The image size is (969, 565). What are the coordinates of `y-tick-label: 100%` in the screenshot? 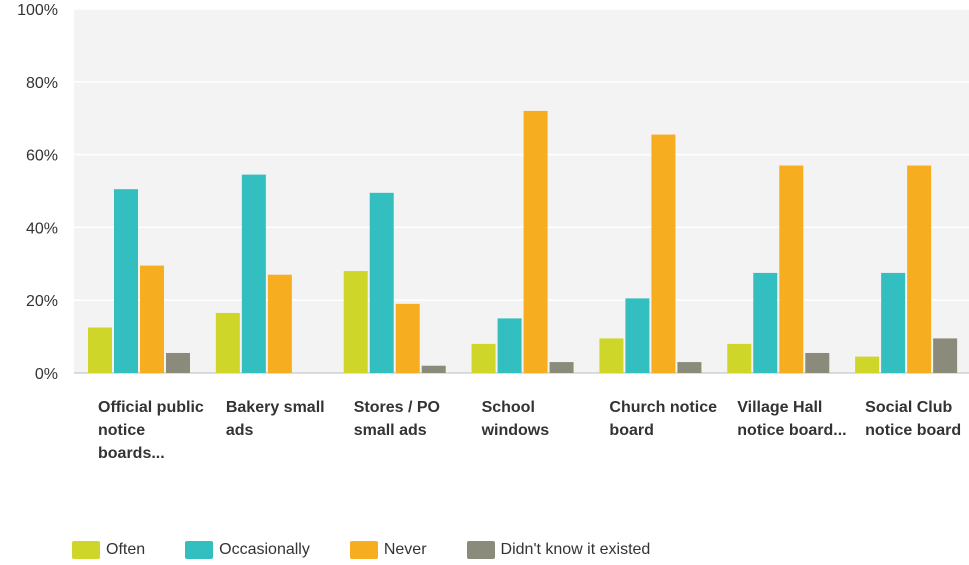 It's located at (37, 10).